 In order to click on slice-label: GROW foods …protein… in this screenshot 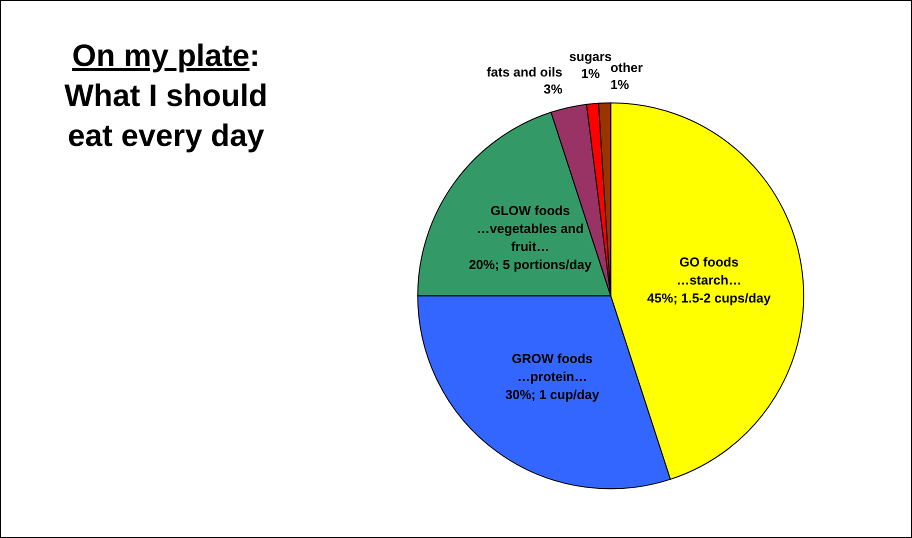, I will do `click(552, 367)`.